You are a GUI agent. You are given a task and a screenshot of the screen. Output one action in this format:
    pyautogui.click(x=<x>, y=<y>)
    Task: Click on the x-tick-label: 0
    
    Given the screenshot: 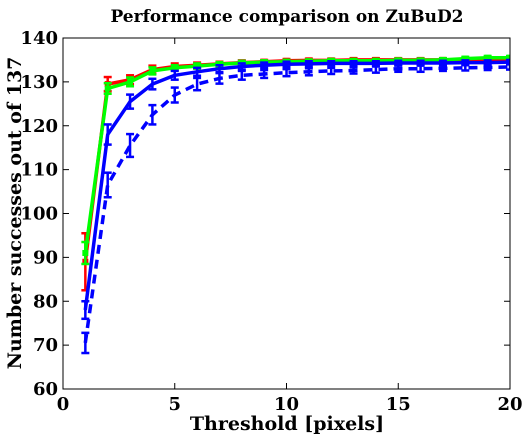 What is the action you would take?
    pyautogui.click(x=63, y=404)
    